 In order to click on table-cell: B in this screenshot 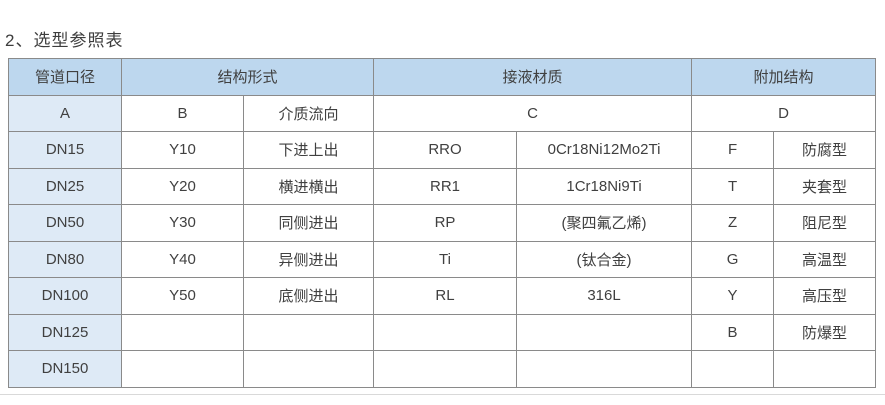, I will do `click(733, 332)`.